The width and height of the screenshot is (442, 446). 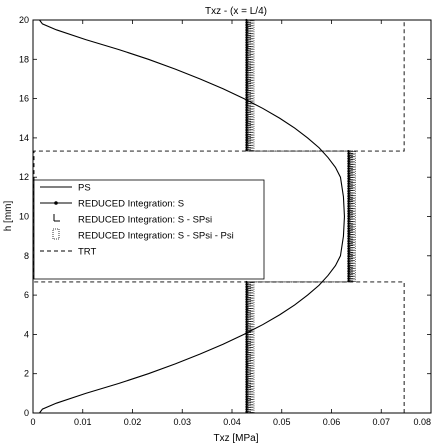 What do you see at coordinates (83, 422) in the screenshot?
I see `x-tick-label: 0.01` at bounding box center [83, 422].